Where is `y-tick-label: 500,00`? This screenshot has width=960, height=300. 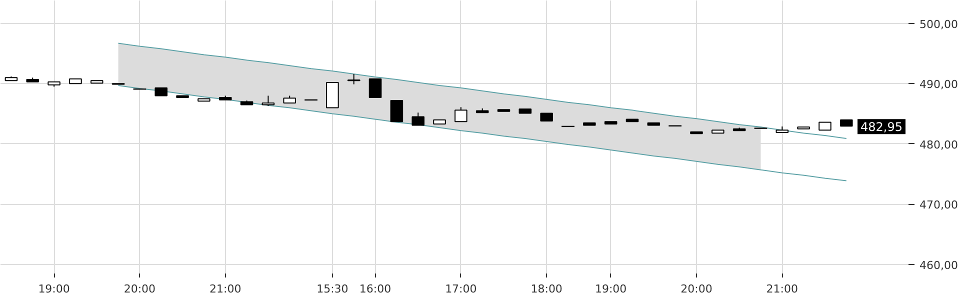 y-tick-label: 500,00 is located at coordinates (939, 24).